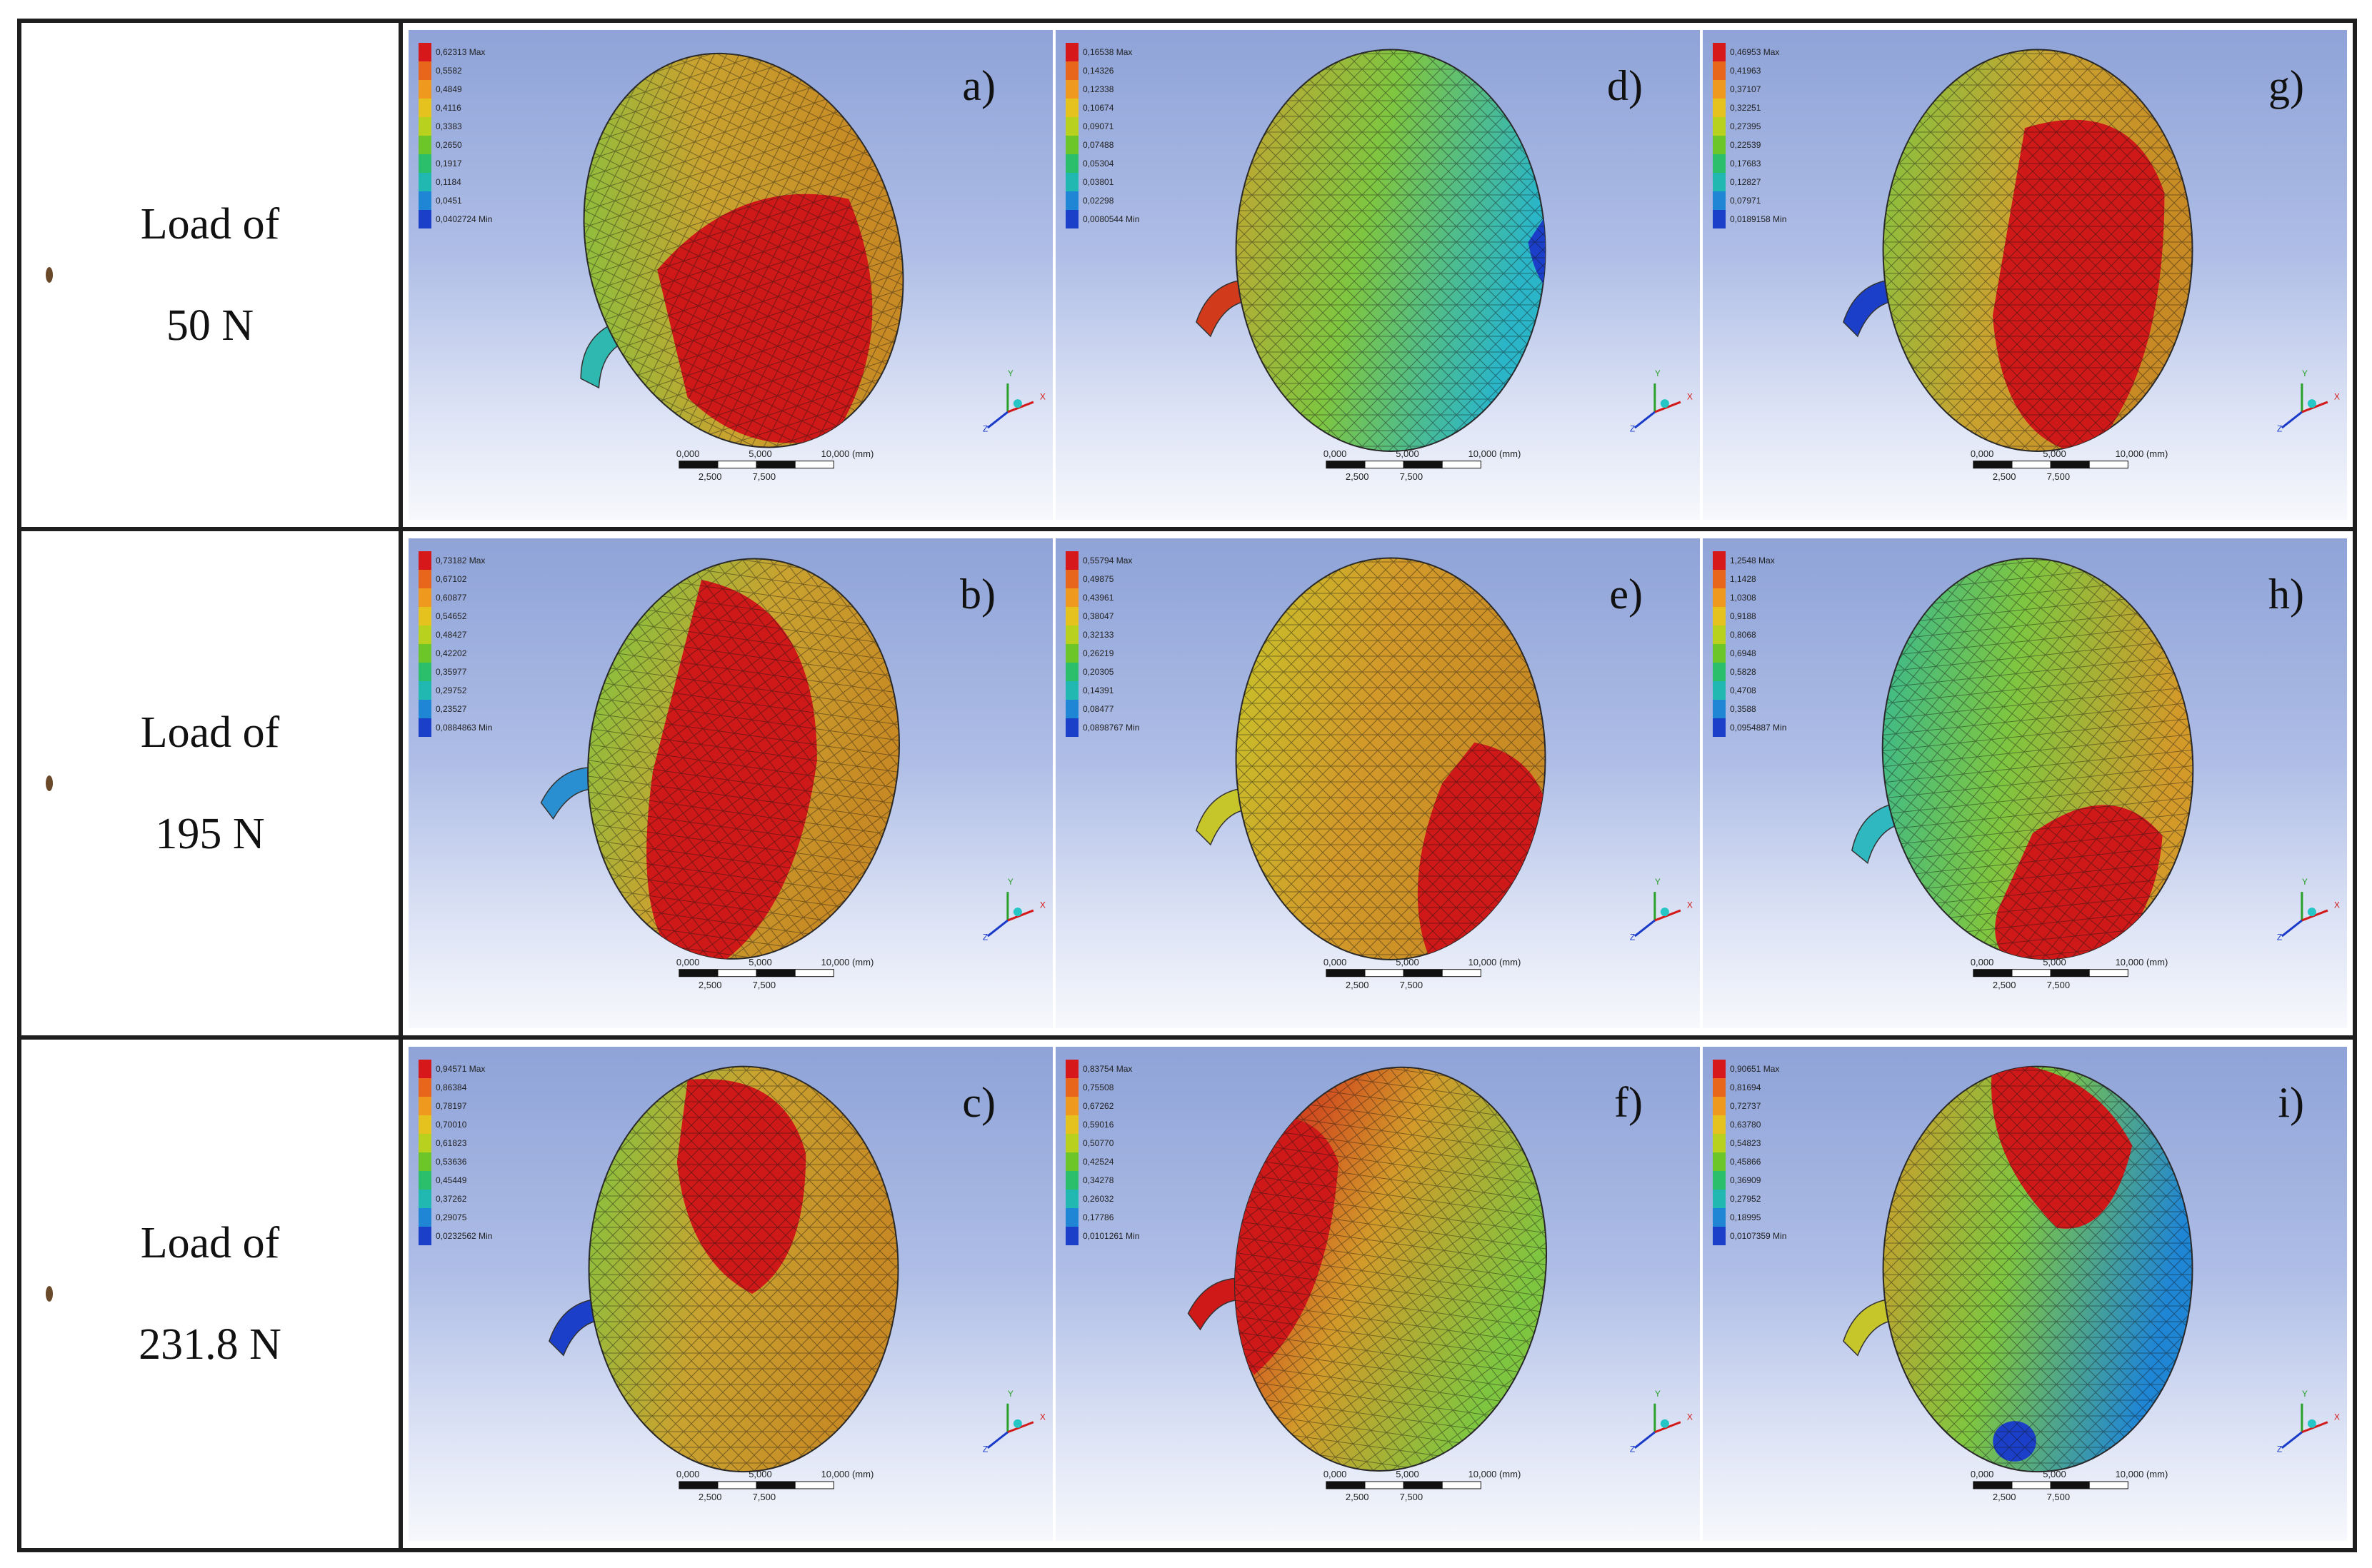 This screenshot has width=2372, height=1568. Describe the element at coordinates (1098, 635) in the screenshot. I see `legend-value-label: 0,32133` at that location.